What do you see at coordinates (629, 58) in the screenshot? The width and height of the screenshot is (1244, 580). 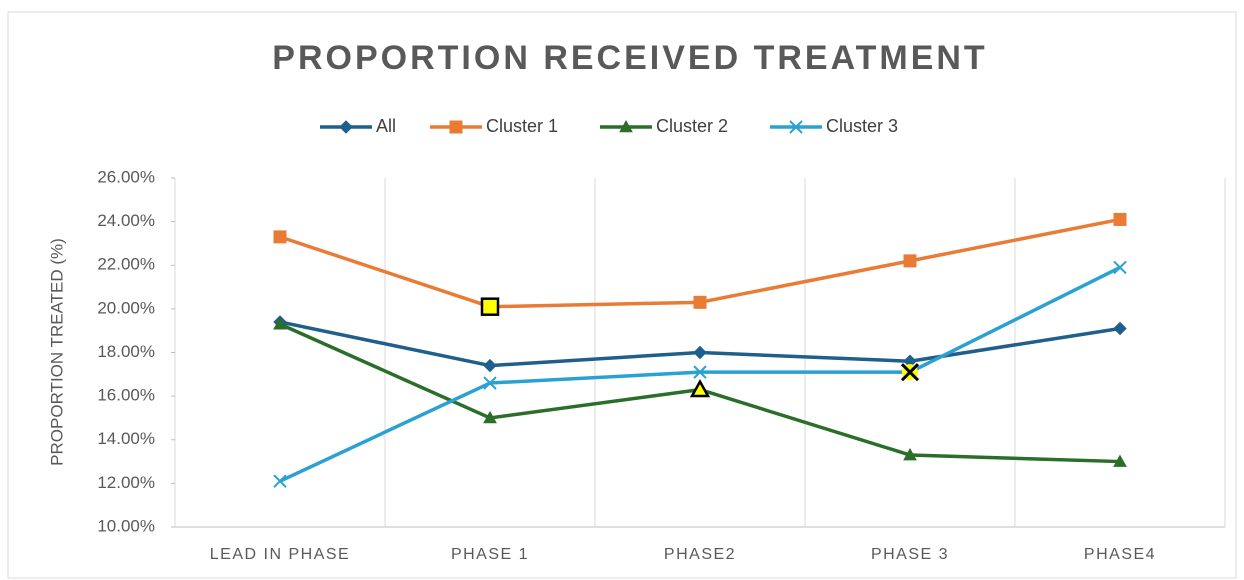 I see `chart-title: PROPORTION RECEIVED TREATMENT` at bounding box center [629, 58].